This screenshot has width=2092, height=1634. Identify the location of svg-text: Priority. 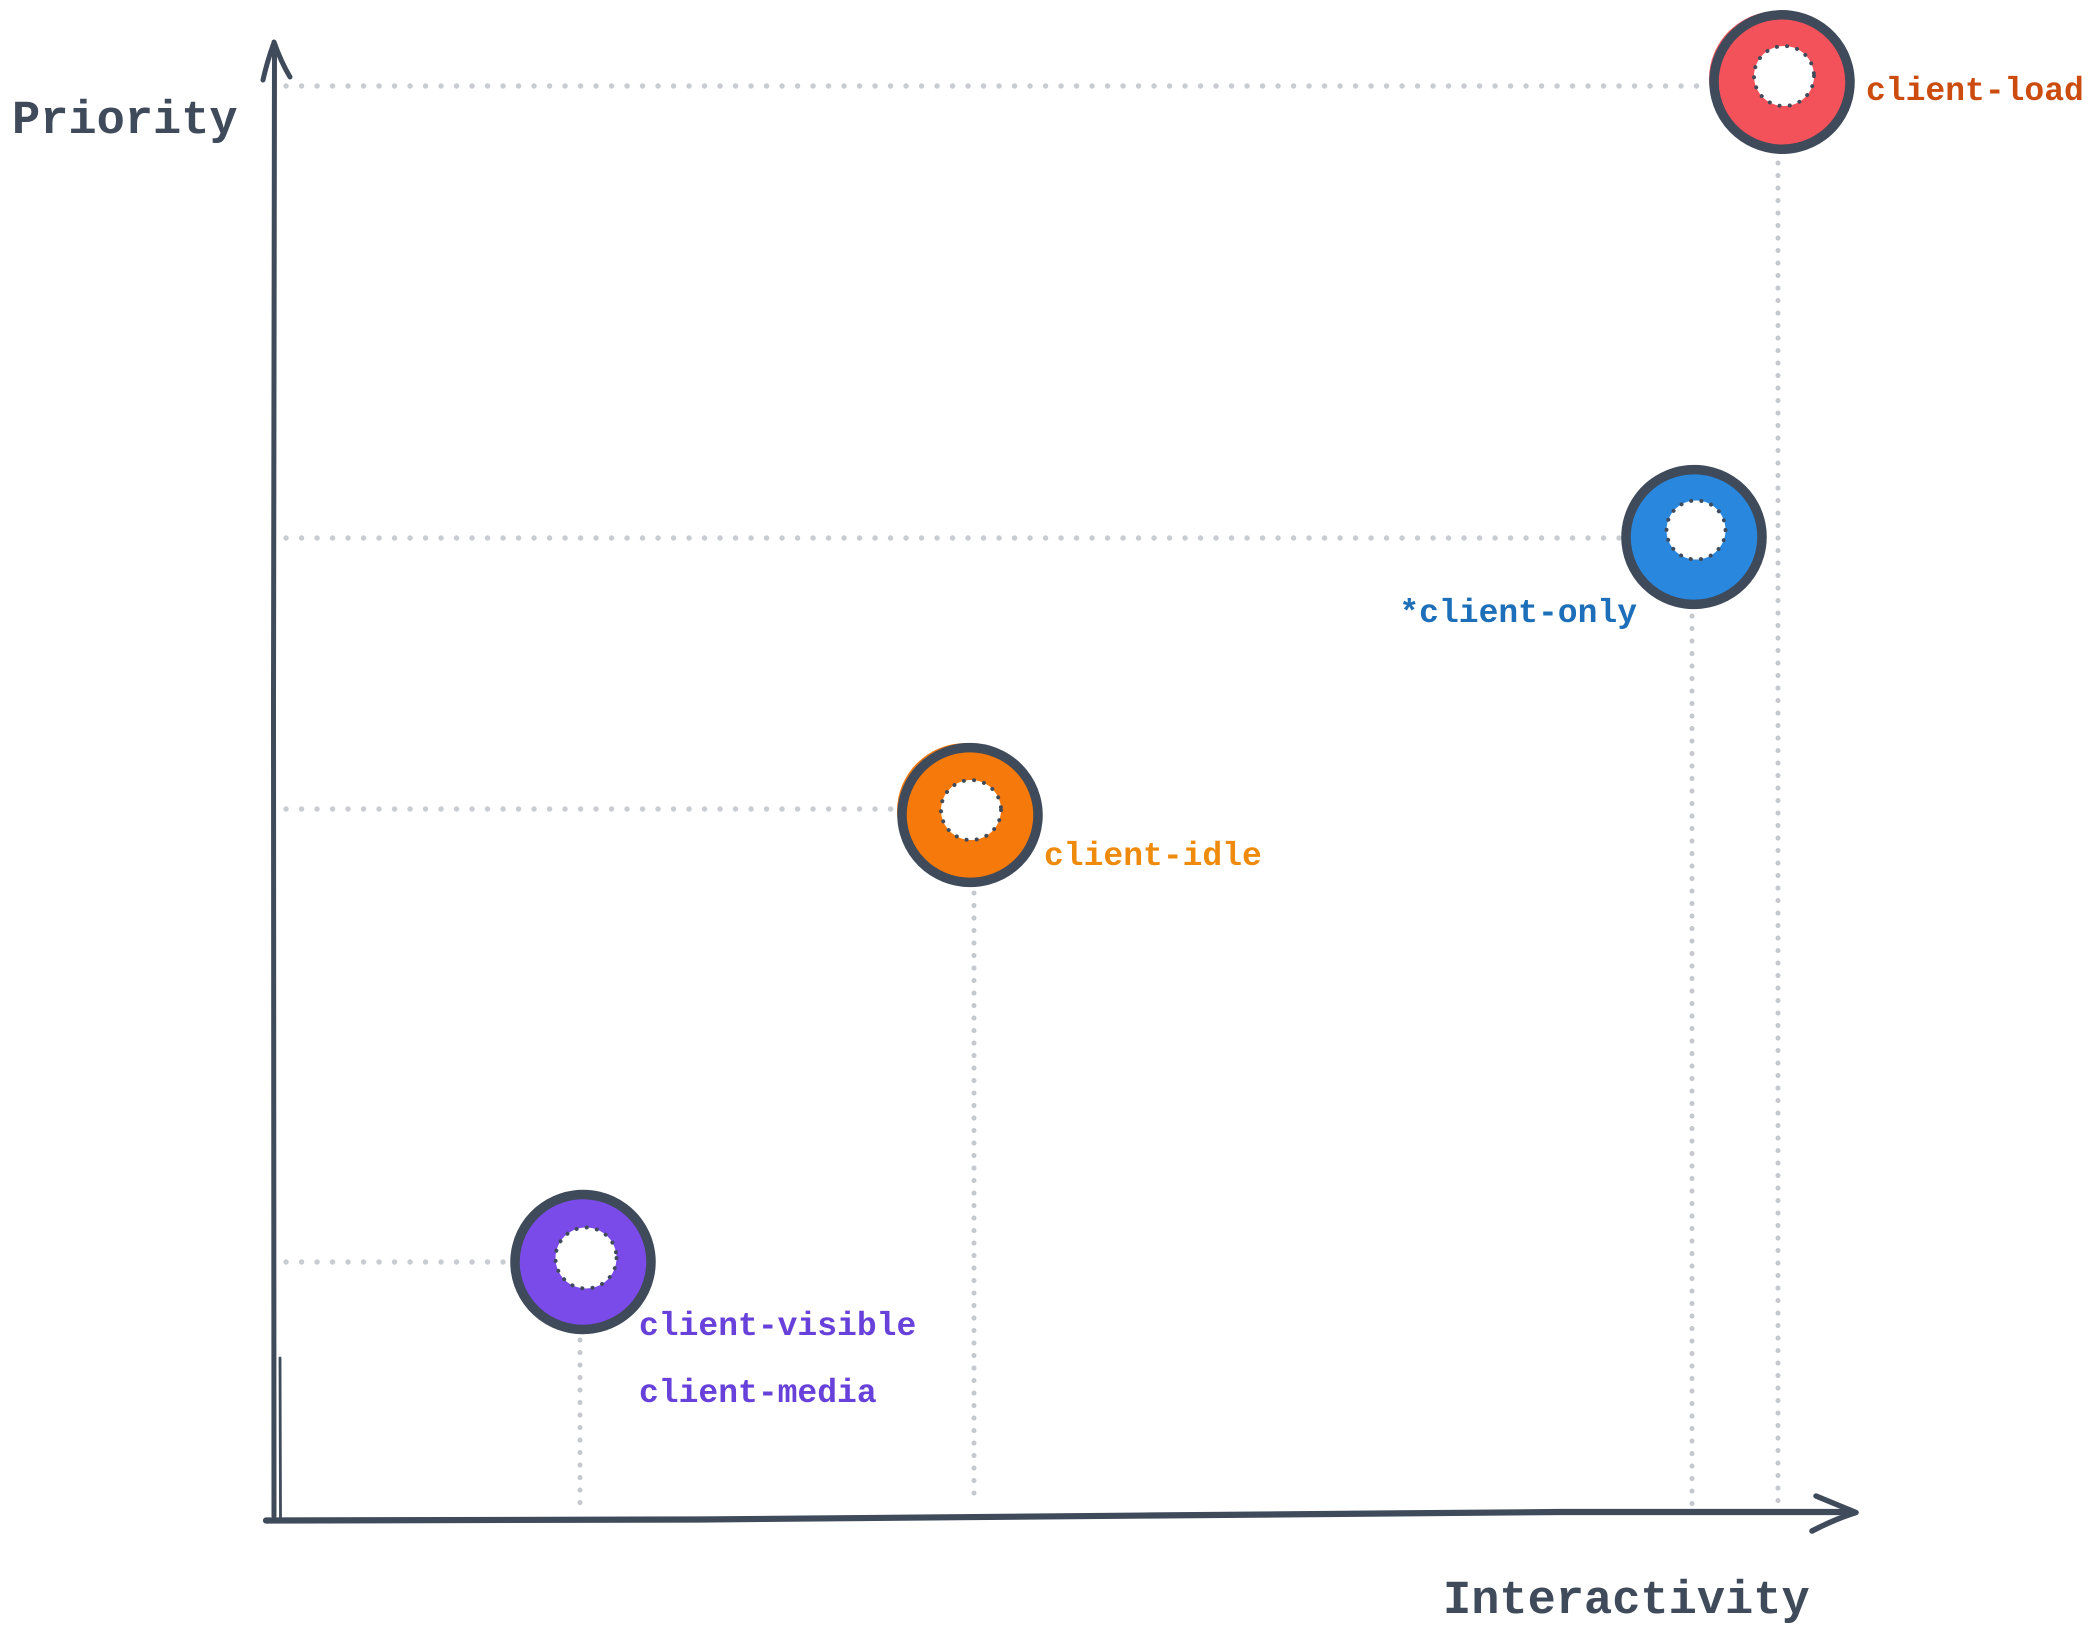
(125, 121).